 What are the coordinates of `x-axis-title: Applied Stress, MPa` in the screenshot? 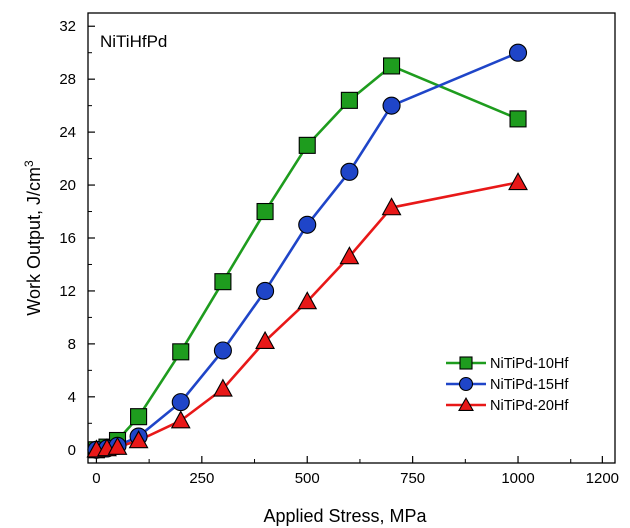 It's located at (345, 516).